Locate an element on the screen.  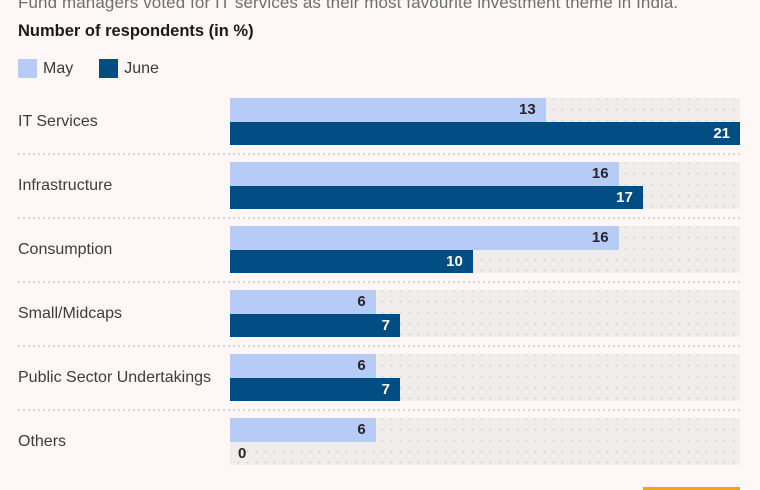
footer-accent-button is located at coordinates (691, 488).